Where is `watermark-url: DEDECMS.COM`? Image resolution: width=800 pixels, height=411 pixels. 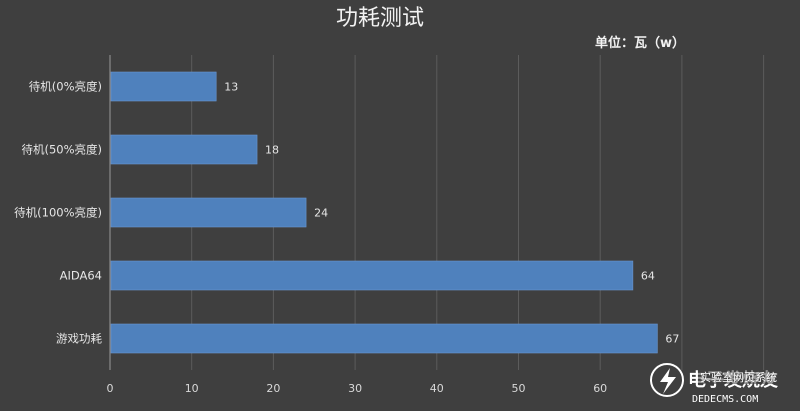 watermark-url: DEDECMS.COM is located at coordinates (725, 399).